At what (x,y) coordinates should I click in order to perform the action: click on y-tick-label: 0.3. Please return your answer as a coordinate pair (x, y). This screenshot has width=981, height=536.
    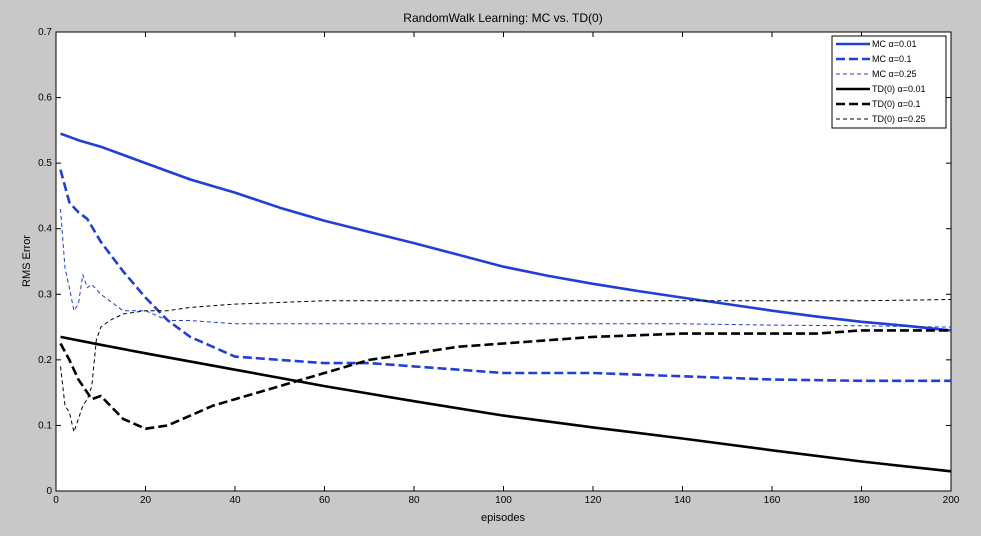
    Looking at the image, I should click on (45, 294).